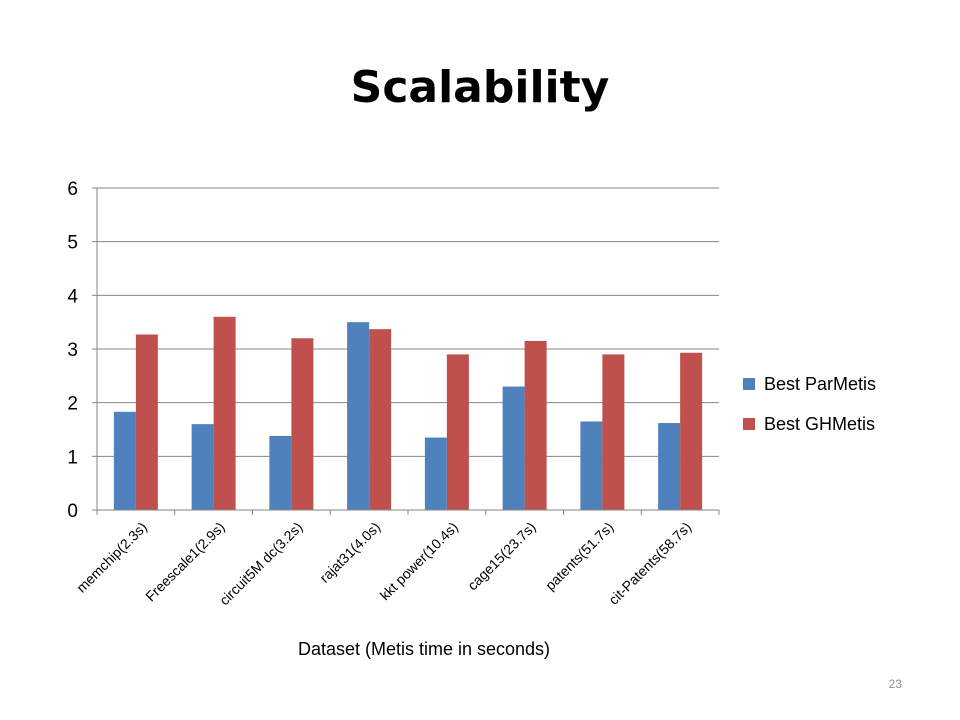 This screenshot has width=960, height=720. Describe the element at coordinates (349, 552) in the screenshot. I see `x-tick-label: rajat31(4.0s)` at that location.